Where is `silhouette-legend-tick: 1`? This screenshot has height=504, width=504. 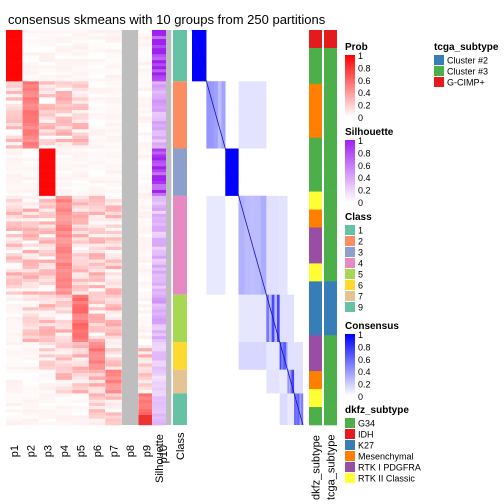 silhouette-legend-tick: 1 is located at coordinates (360, 141).